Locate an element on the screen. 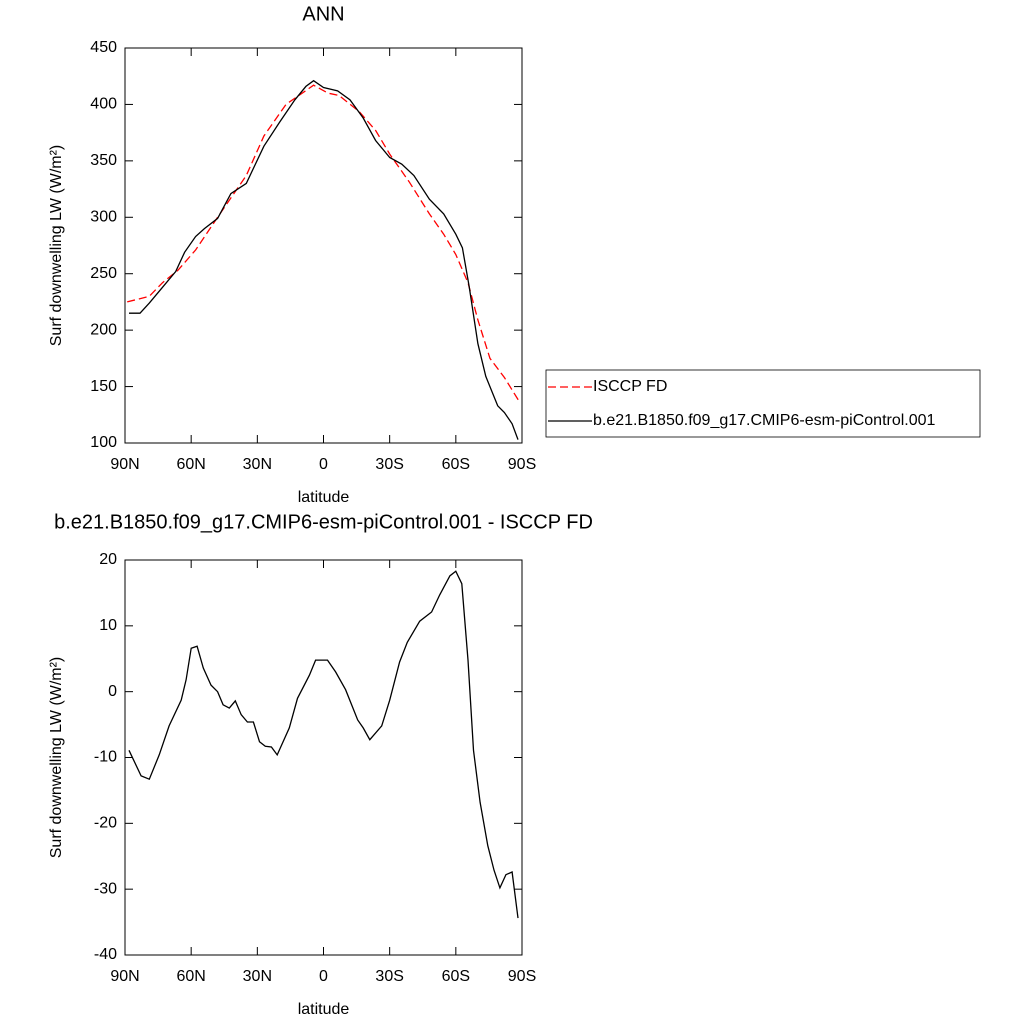 The width and height of the screenshot is (1024, 1024). y-tick-label: 300 is located at coordinates (103, 217).